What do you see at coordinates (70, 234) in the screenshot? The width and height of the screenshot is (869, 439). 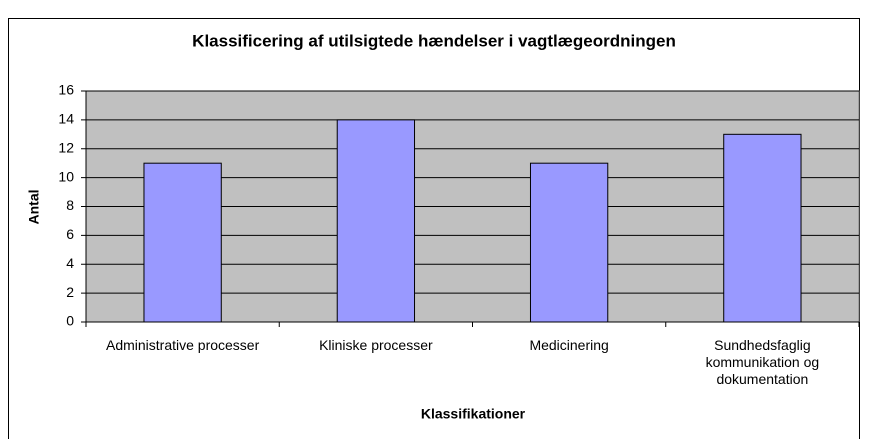 I see `y-tick-label: 6` at bounding box center [70, 234].